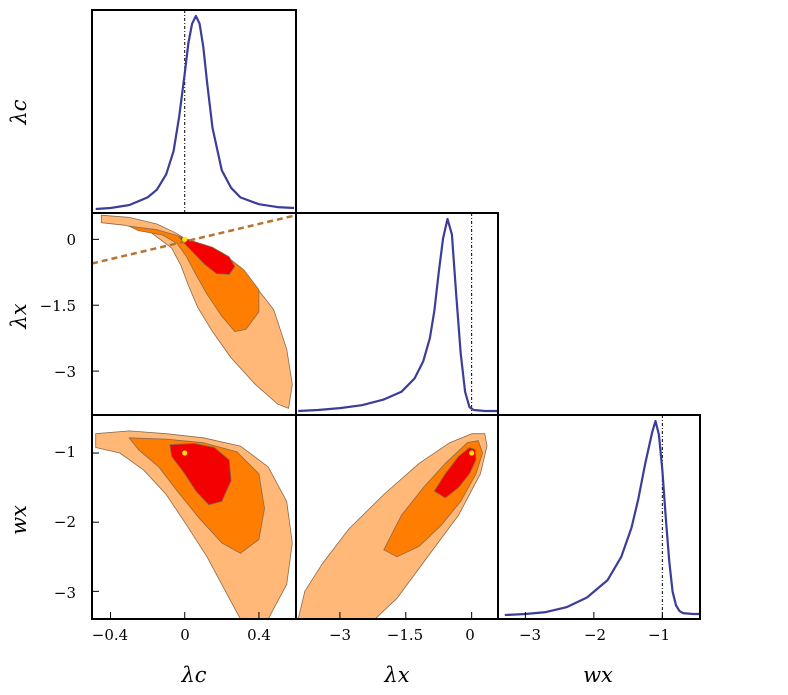 This screenshot has width=788, height=695. I want to click on marginal-curve-lambda_x, so click(398, 315).